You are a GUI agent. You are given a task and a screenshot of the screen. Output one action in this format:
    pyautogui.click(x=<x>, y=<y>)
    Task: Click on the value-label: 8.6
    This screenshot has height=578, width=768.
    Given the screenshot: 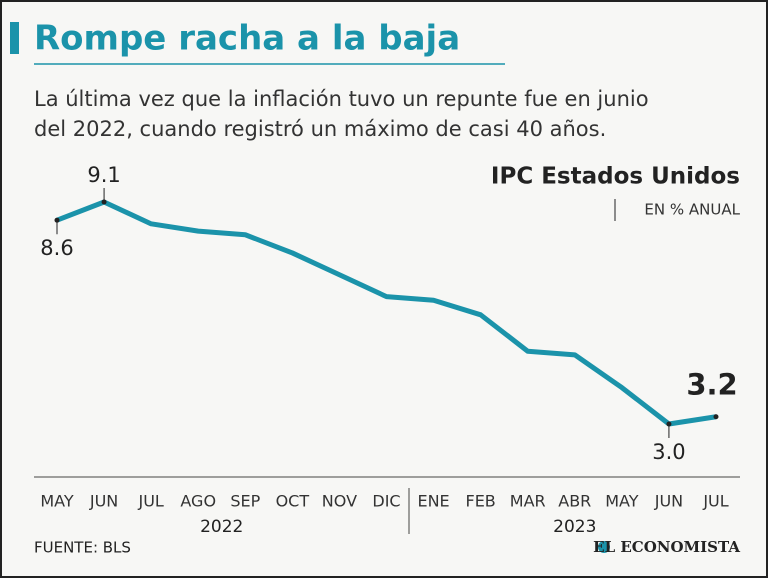 What is the action you would take?
    pyautogui.click(x=56, y=248)
    